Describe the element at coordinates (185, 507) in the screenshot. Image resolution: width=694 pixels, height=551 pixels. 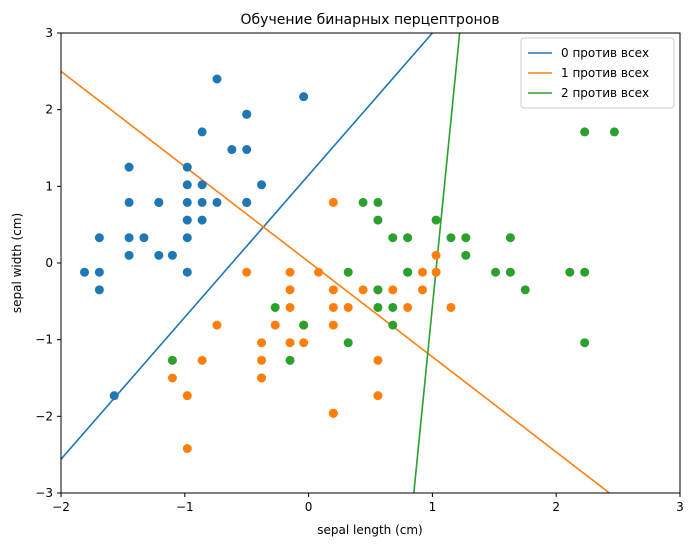
I see `x-tick-label: −1` at that location.